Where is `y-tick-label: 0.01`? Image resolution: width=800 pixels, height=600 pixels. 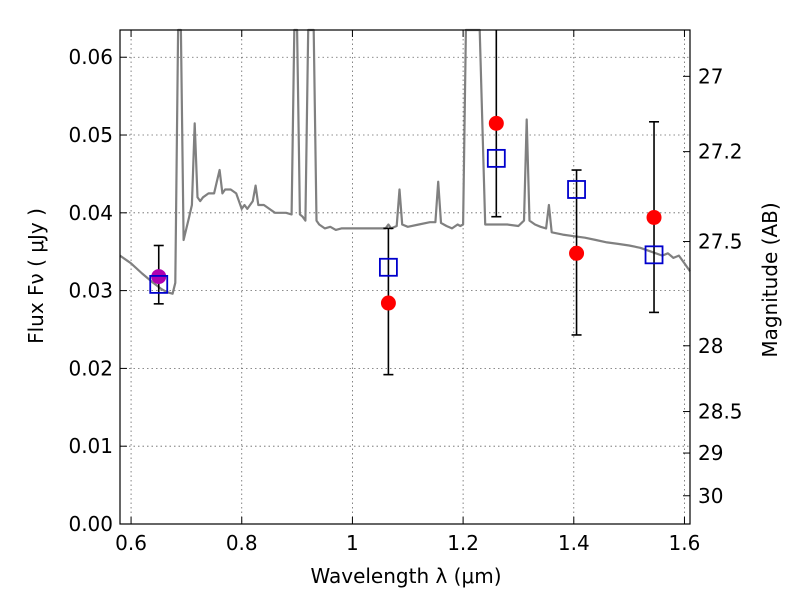
y-tick-label: 0.01 is located at coordinates (90, 446).